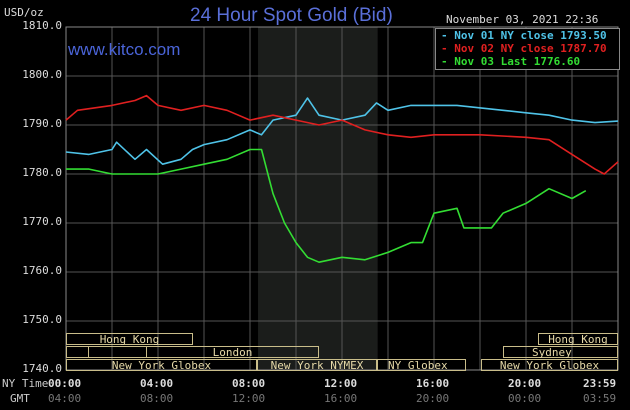 This screenshot has width=630, height=410. I want to click on y-tick-label: 1760.0, so click(42, 270).